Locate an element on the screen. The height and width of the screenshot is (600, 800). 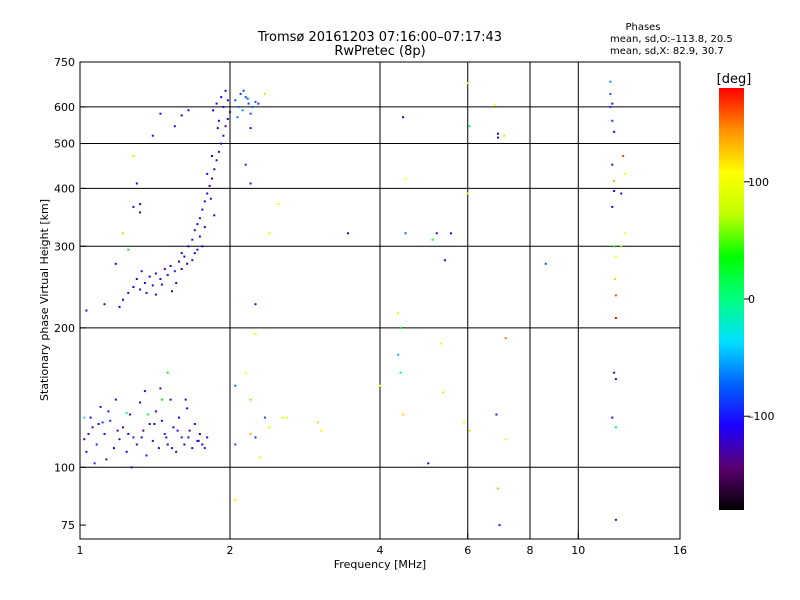
x-axis-label: Frequency [MHz] is located at coordinates (380, 564).